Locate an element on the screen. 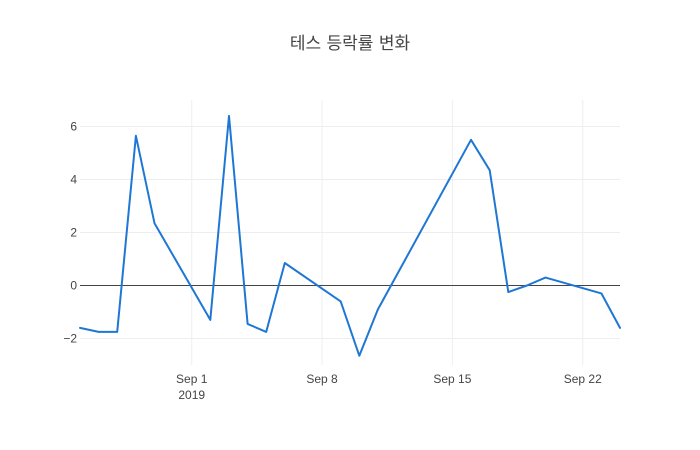 Image resolution: width=700 pixels, height=450 pixels. x-tick-label: Sep 8 is located at coordinates (322, 379).